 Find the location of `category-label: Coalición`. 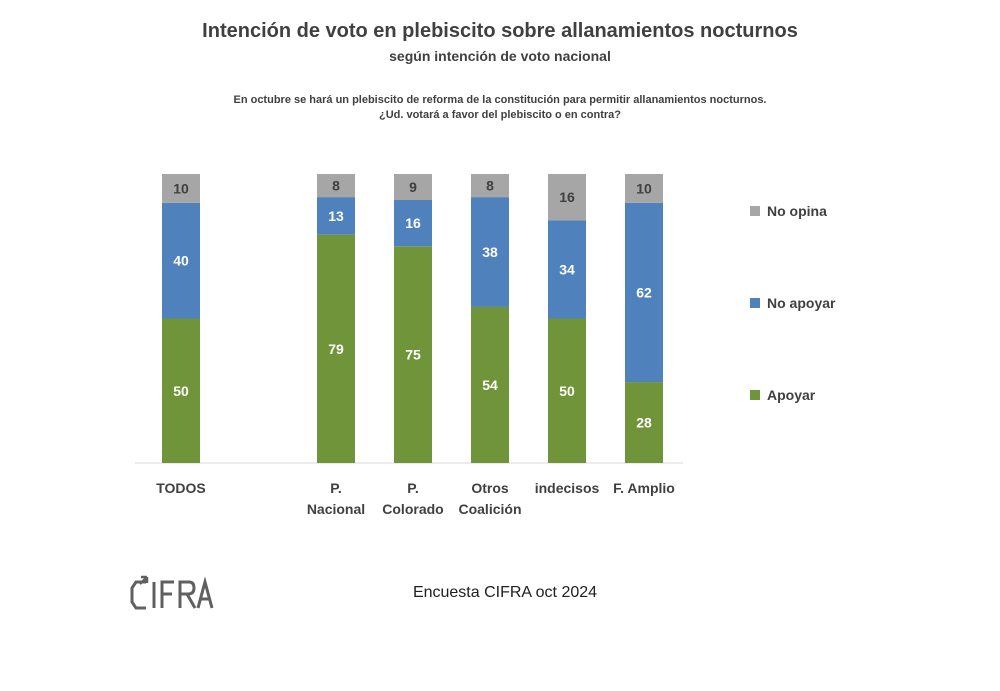

category-label: Coalición is located at coordinates (489, 509).